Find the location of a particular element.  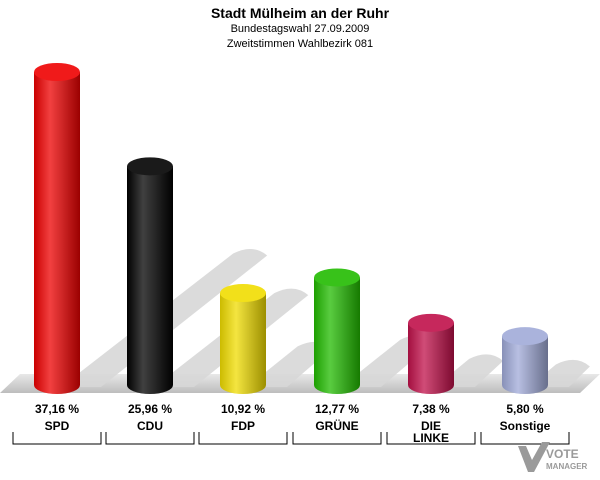

value-label: 12,77 % is located at coordinates (337, 409).